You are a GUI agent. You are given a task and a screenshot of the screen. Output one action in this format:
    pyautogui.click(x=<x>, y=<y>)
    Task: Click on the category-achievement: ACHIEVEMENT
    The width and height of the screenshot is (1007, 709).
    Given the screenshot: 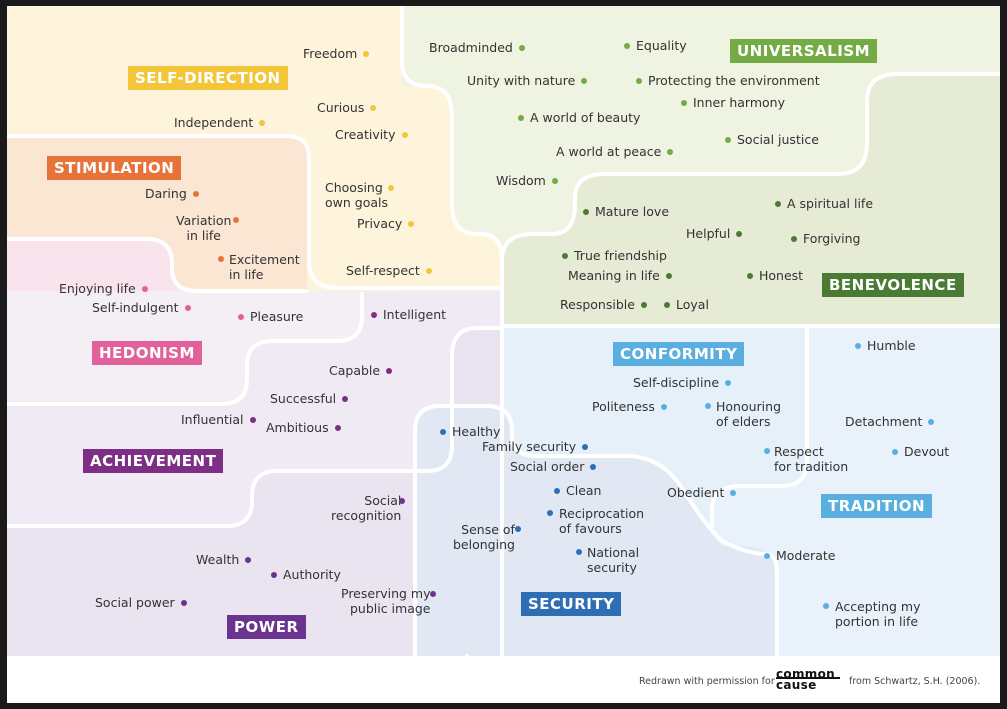 What is the action you would take?
    pyautogui.click(x=153, y=461)
    